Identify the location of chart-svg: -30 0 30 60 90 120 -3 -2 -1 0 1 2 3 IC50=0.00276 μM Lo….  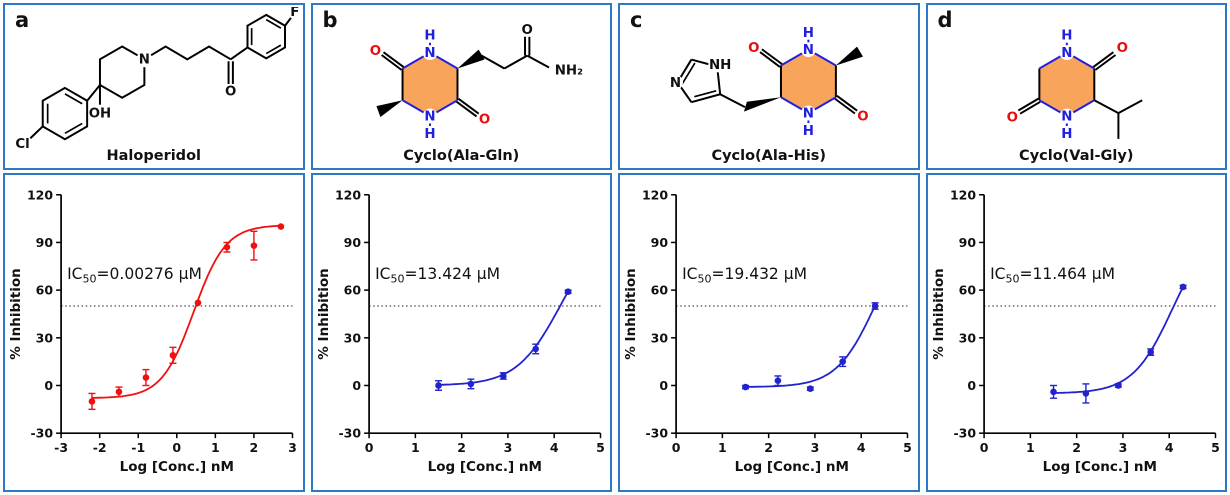
(152, 331).